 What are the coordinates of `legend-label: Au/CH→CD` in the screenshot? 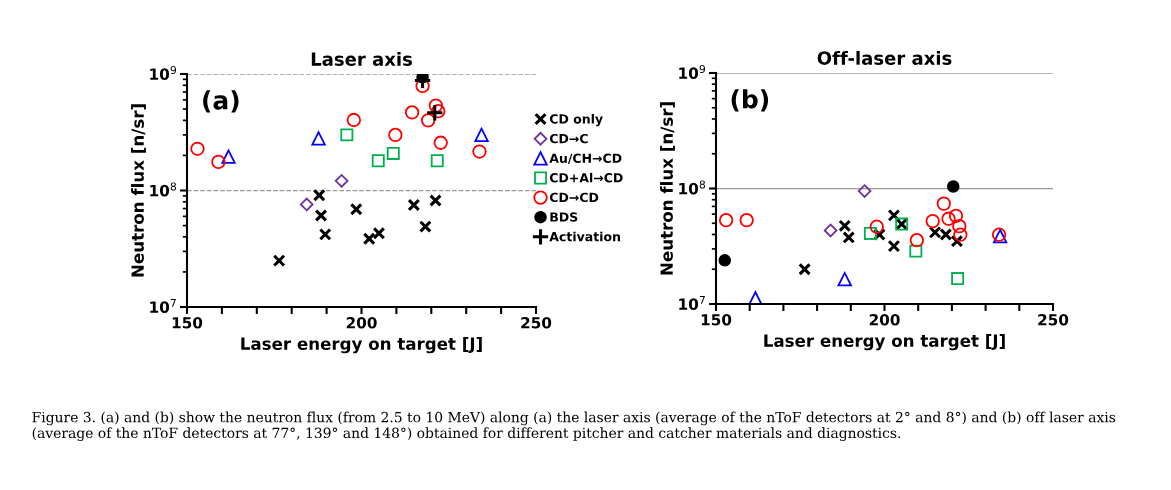 It's located at (585, 158).